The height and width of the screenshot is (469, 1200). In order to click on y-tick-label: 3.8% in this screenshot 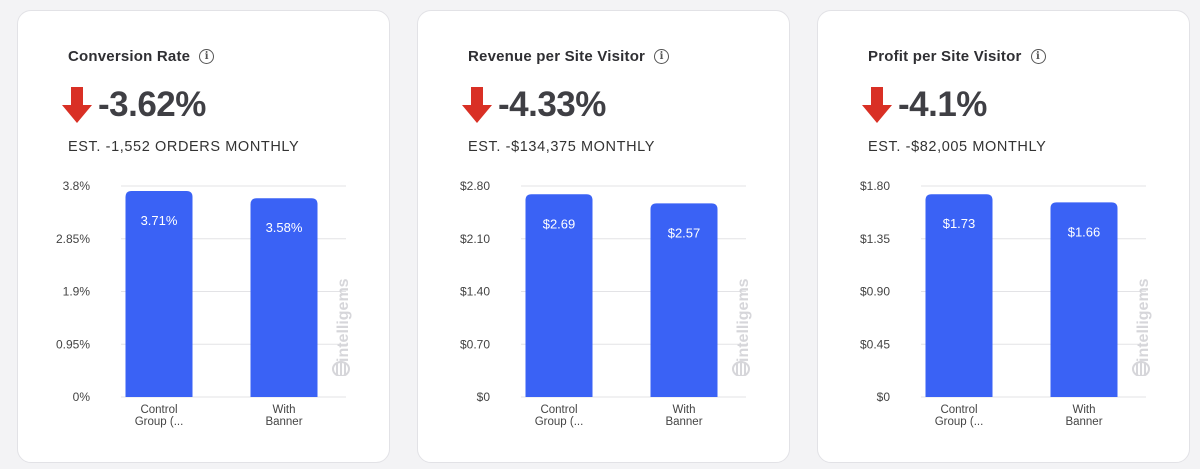, I will do `click(77, 186)`.